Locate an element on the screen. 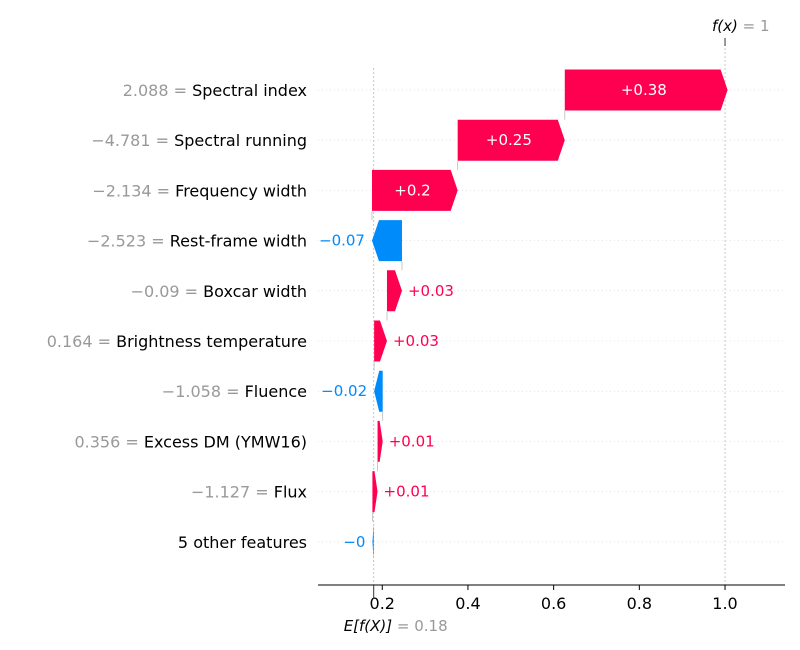 This screenshot has height=650, width=800. feature-label: −2.523 = Rest-frame width is located at coordinates (197, 241).